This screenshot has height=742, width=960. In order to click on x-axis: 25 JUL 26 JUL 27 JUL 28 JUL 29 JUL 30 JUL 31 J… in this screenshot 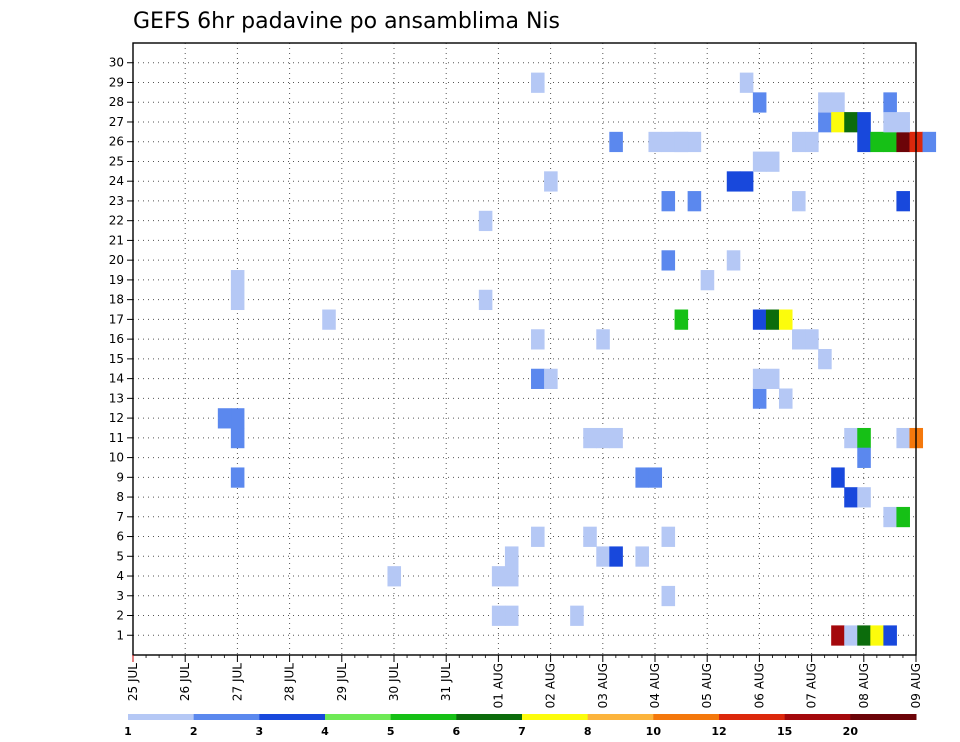, I will do `click(524, 681)`.